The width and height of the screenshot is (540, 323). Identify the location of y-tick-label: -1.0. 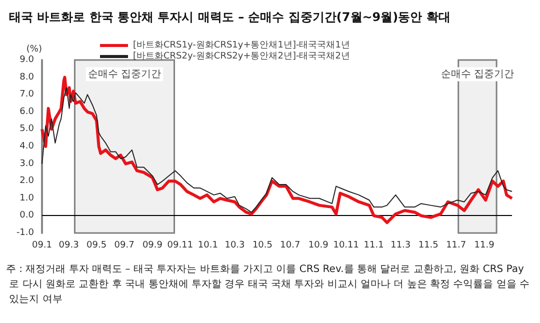
(25, 233).